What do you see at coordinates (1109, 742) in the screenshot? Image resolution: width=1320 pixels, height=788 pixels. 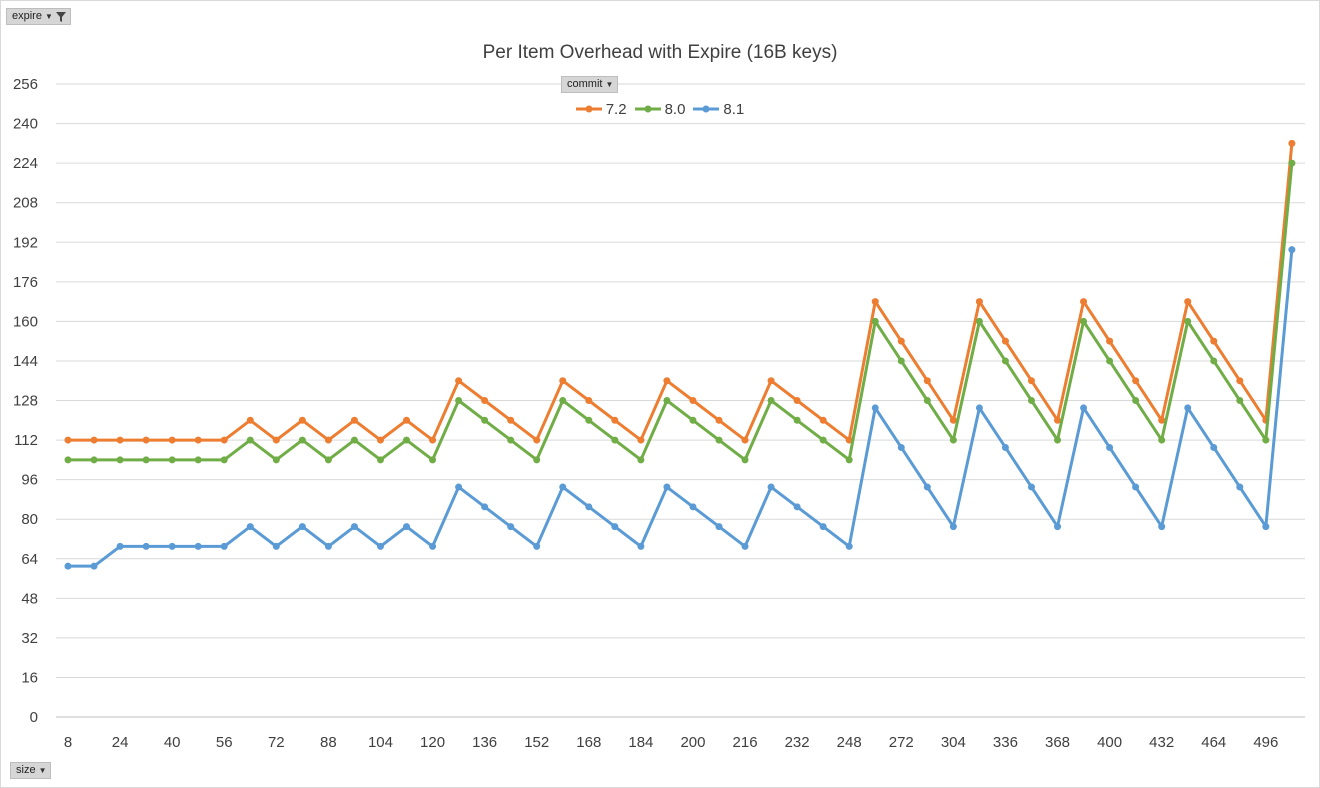 I see `x-tick-label: 400` at bounding box center [1109, 742].